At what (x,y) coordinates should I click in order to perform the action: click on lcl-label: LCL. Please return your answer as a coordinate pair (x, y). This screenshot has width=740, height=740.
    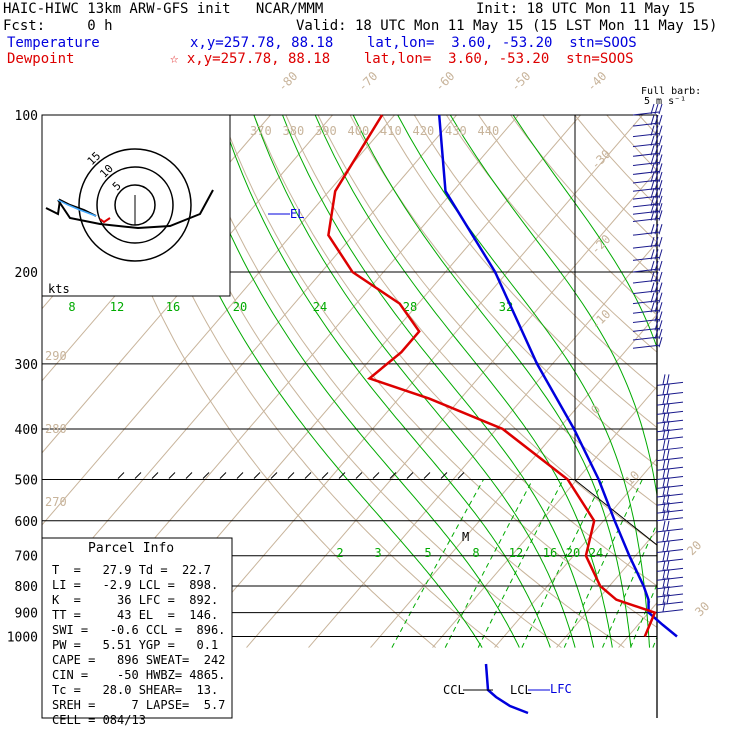
    Looking at the image, I should click on (521, 690).